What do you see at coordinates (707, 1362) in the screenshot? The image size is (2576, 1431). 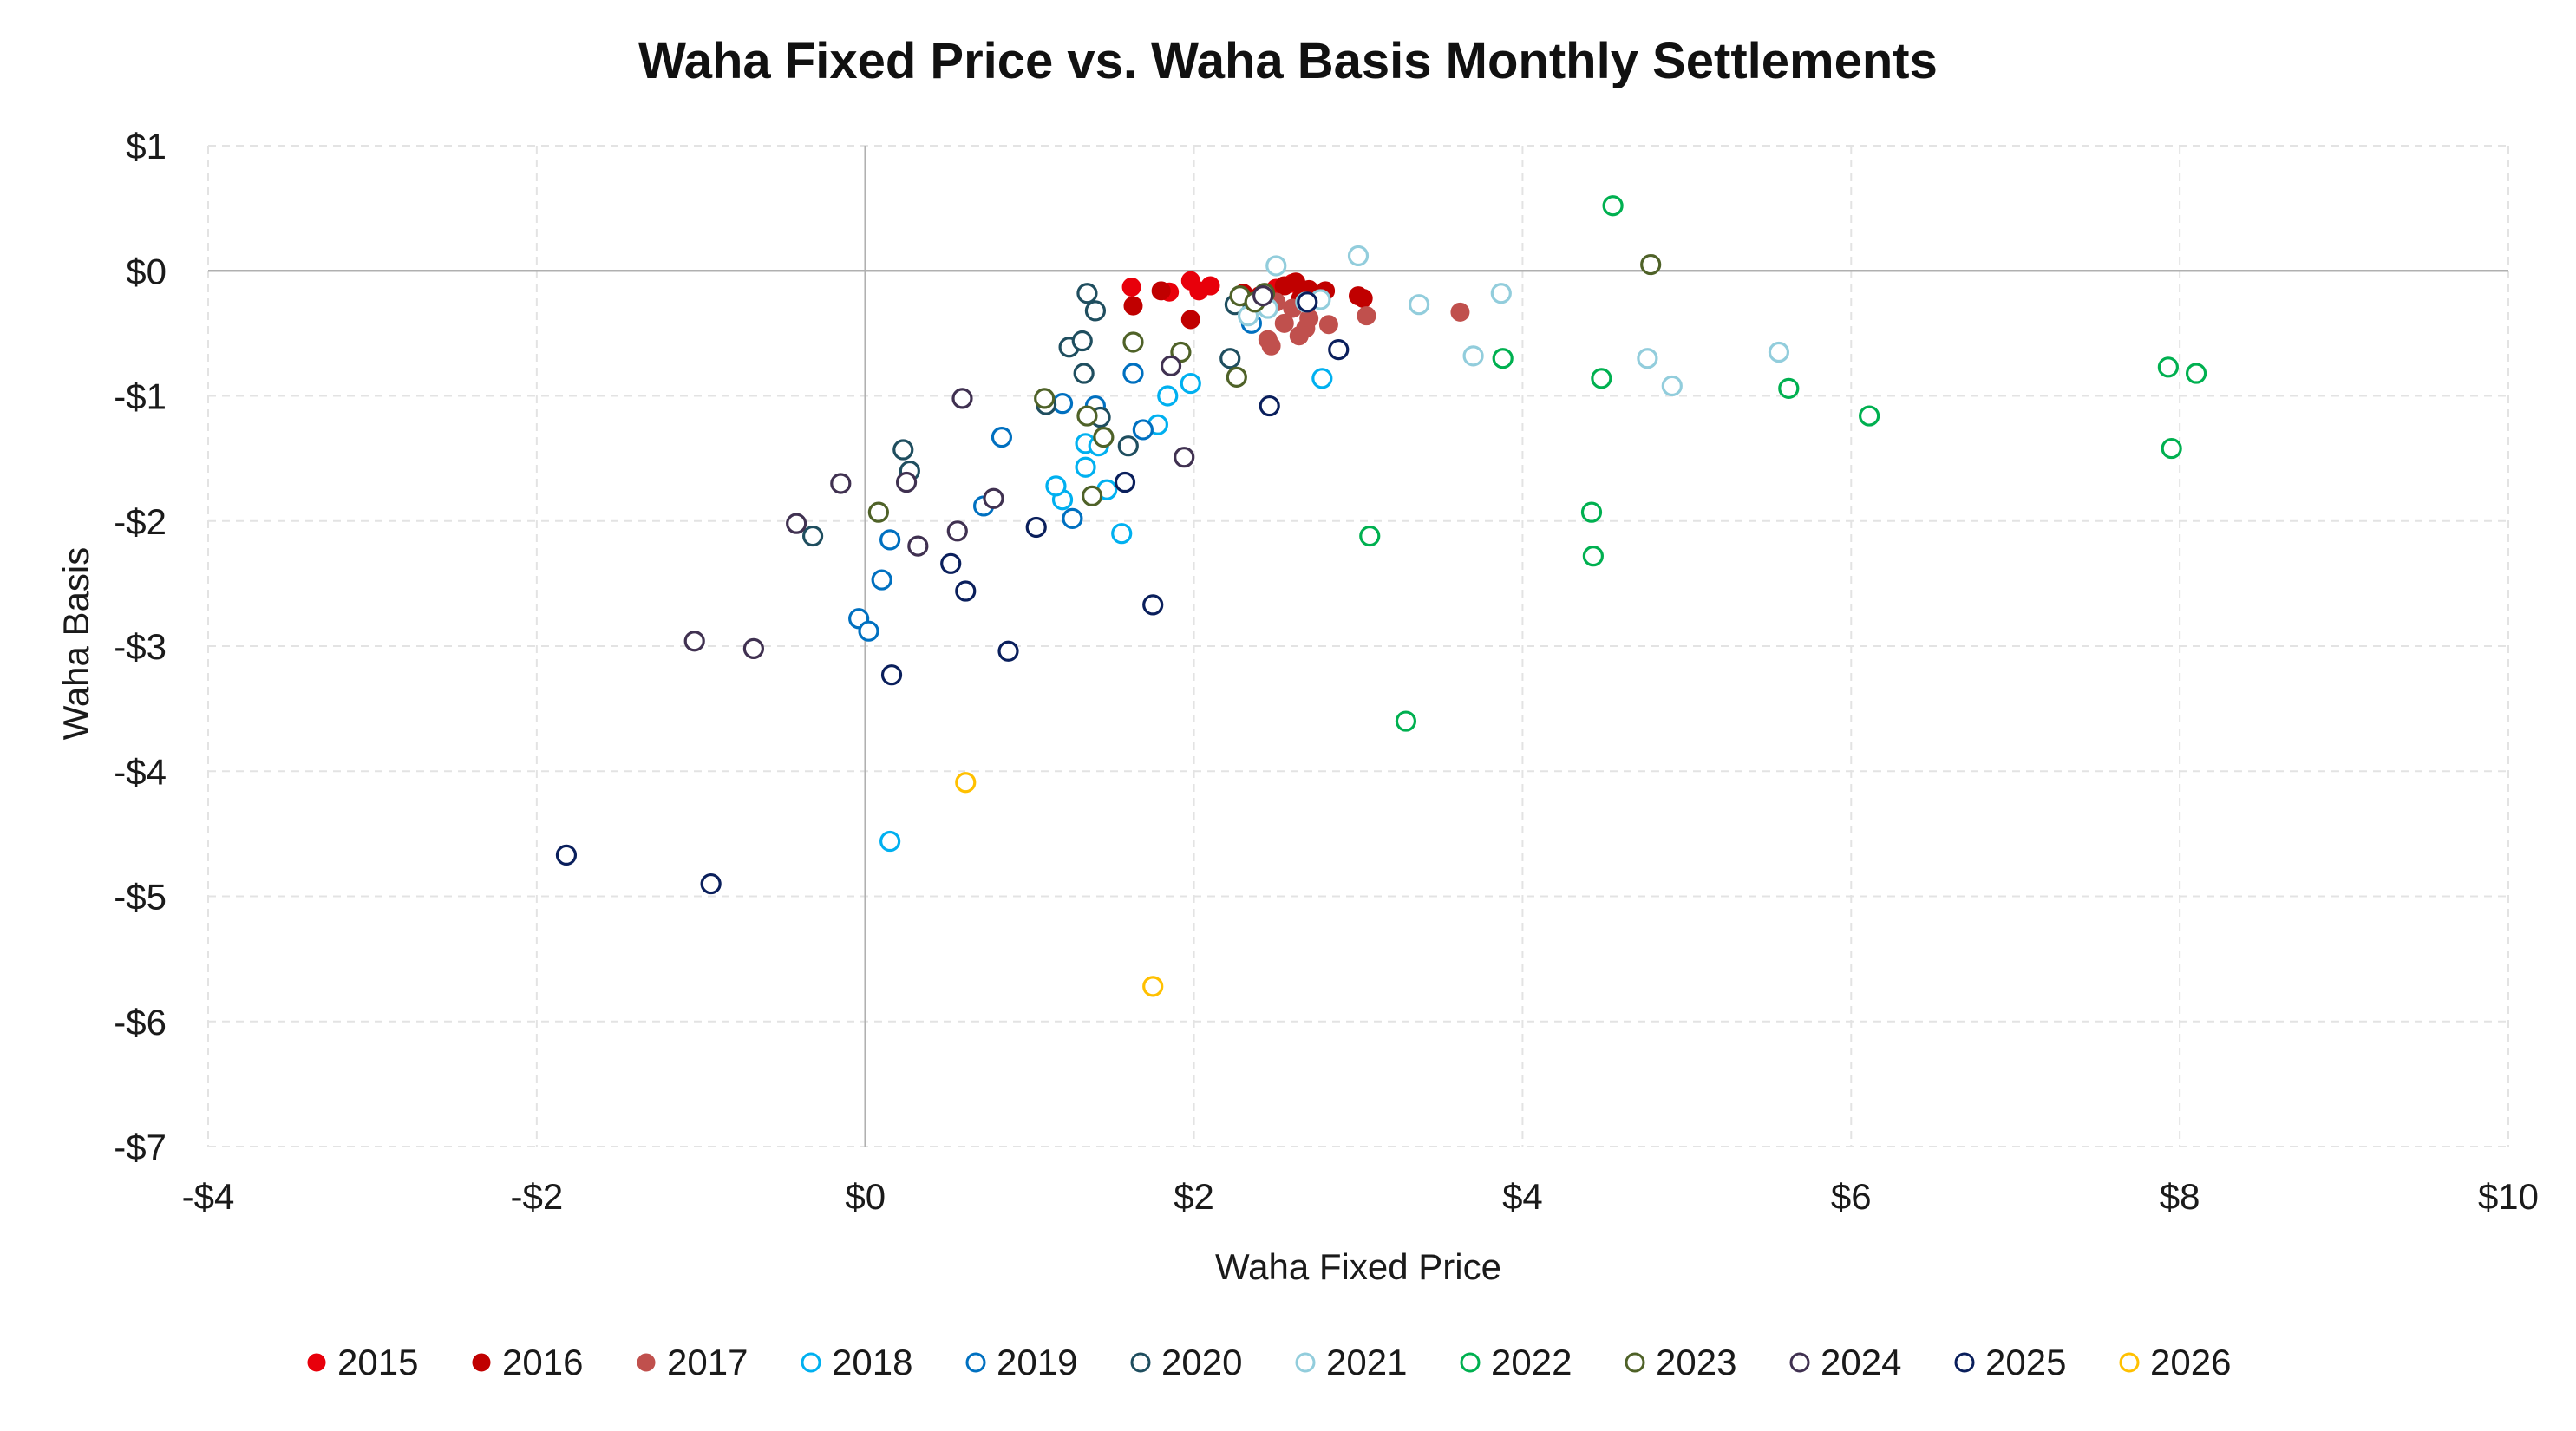 I see `legend-label: 2017` at bounding box center [707, 1362].